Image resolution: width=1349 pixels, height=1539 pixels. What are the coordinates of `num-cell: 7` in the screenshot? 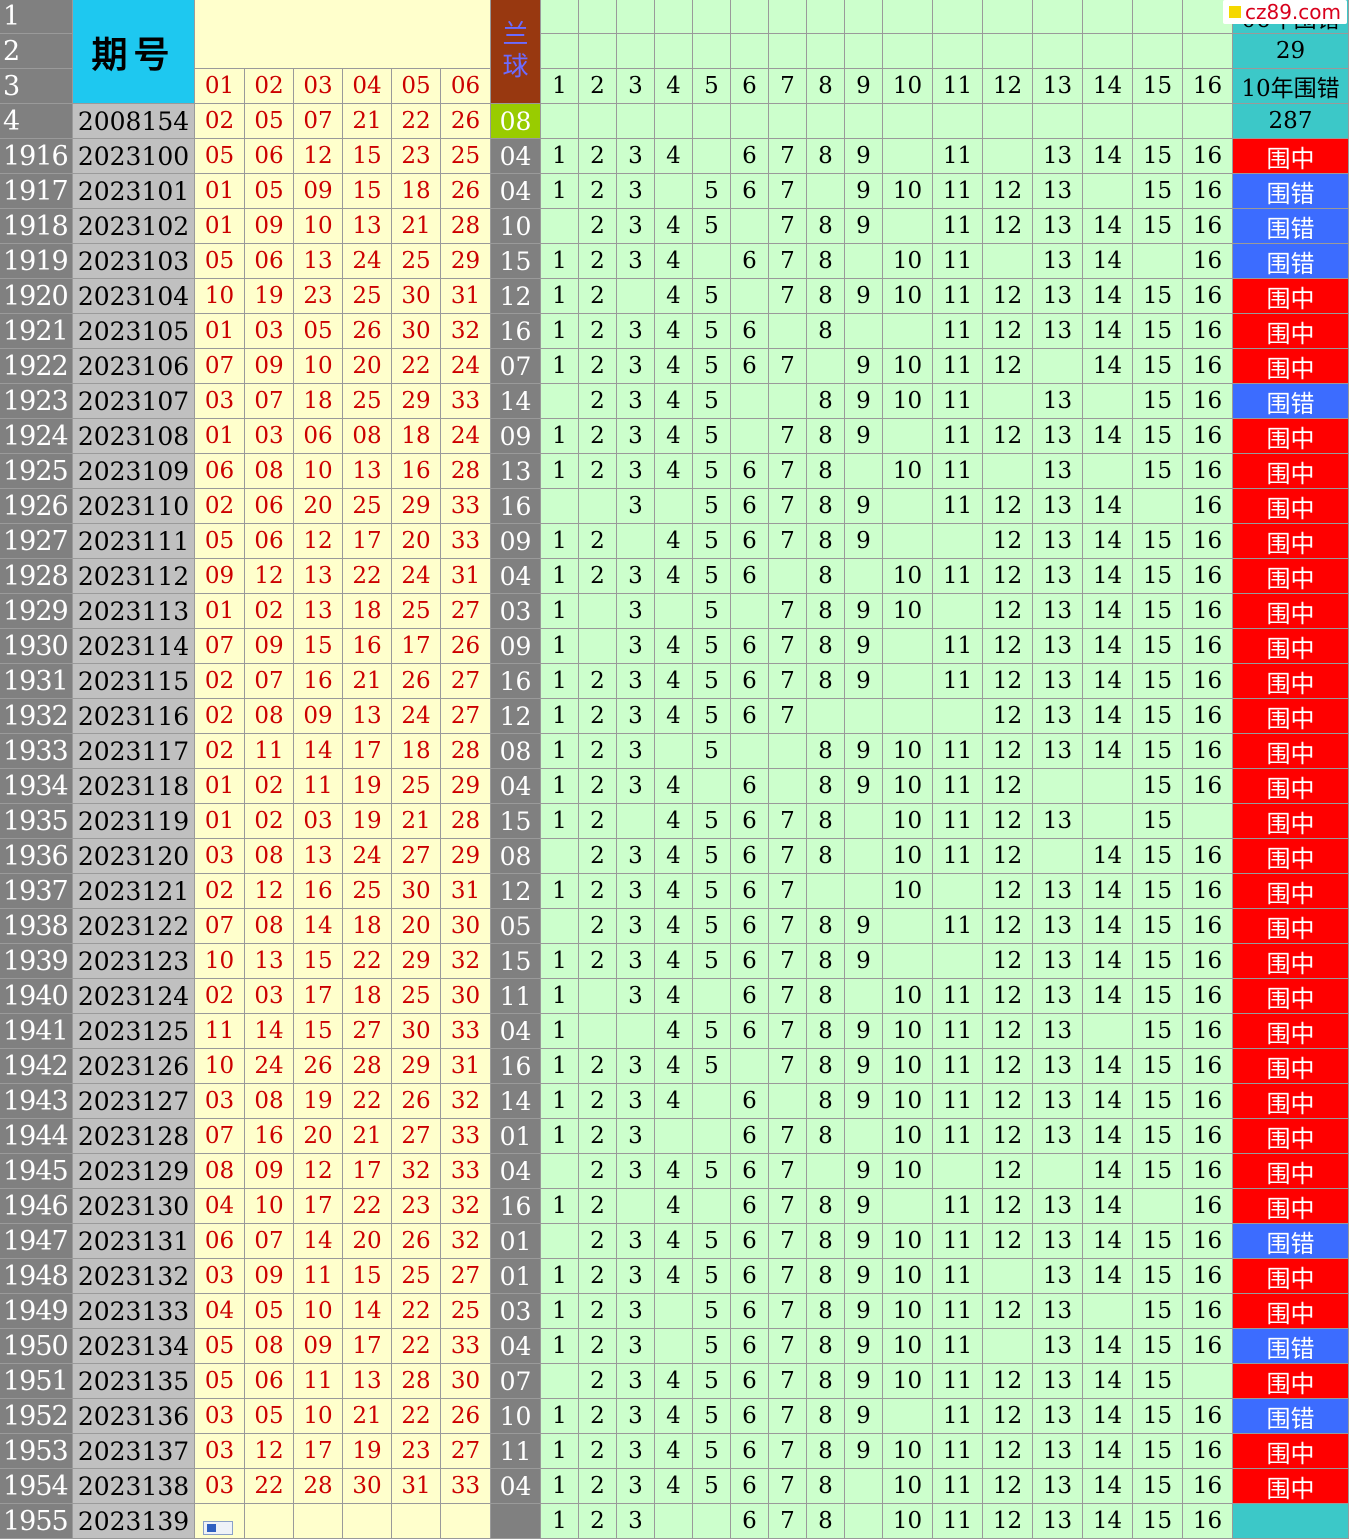 It's located at (788, 506).